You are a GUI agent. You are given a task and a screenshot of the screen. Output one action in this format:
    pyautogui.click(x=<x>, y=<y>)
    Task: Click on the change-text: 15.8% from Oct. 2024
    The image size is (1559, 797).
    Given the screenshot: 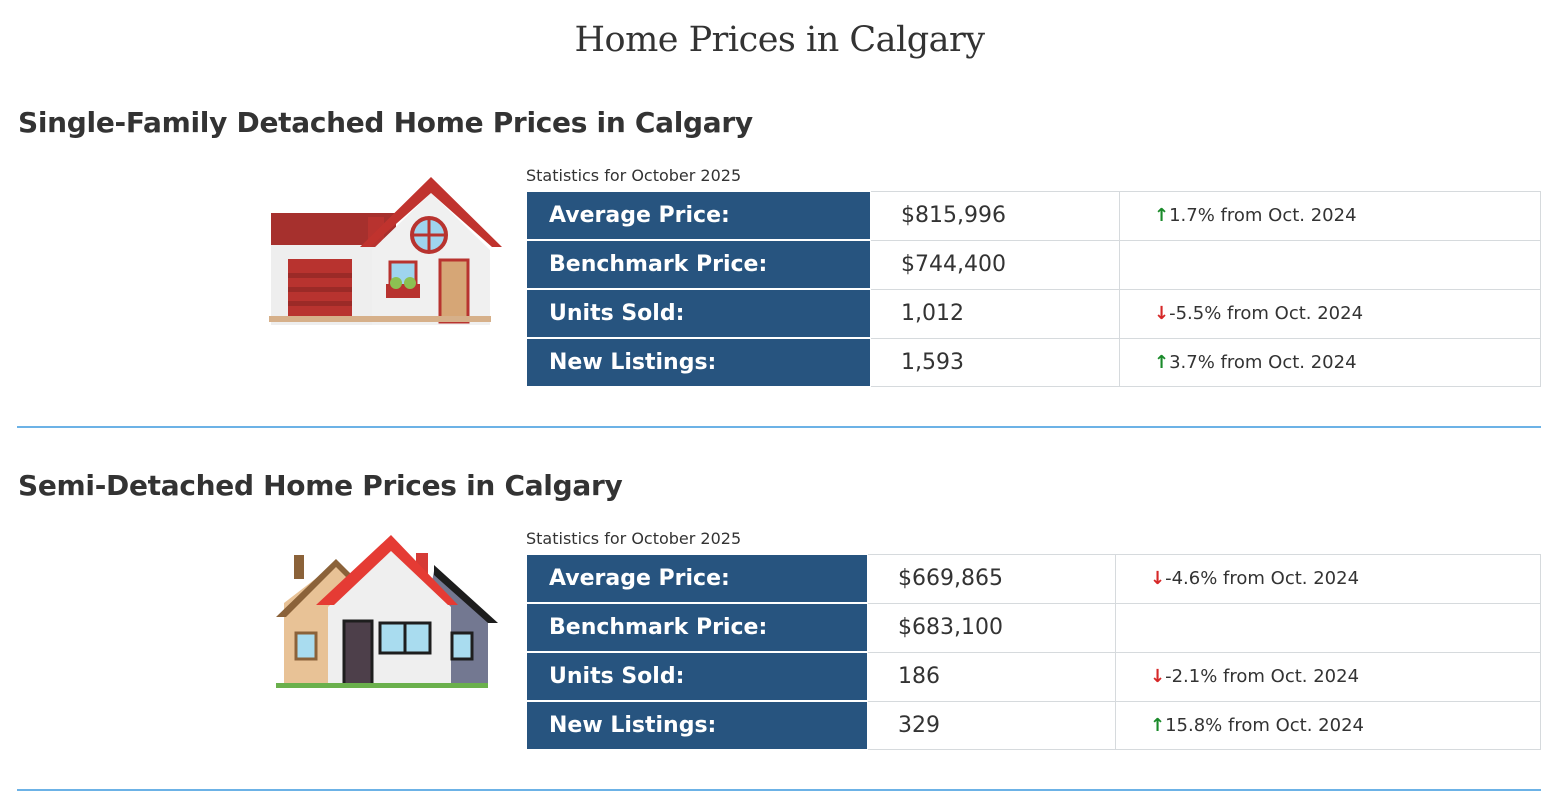 What is the action you would take?
    pyautogui.click(x=1264, y=725)
    